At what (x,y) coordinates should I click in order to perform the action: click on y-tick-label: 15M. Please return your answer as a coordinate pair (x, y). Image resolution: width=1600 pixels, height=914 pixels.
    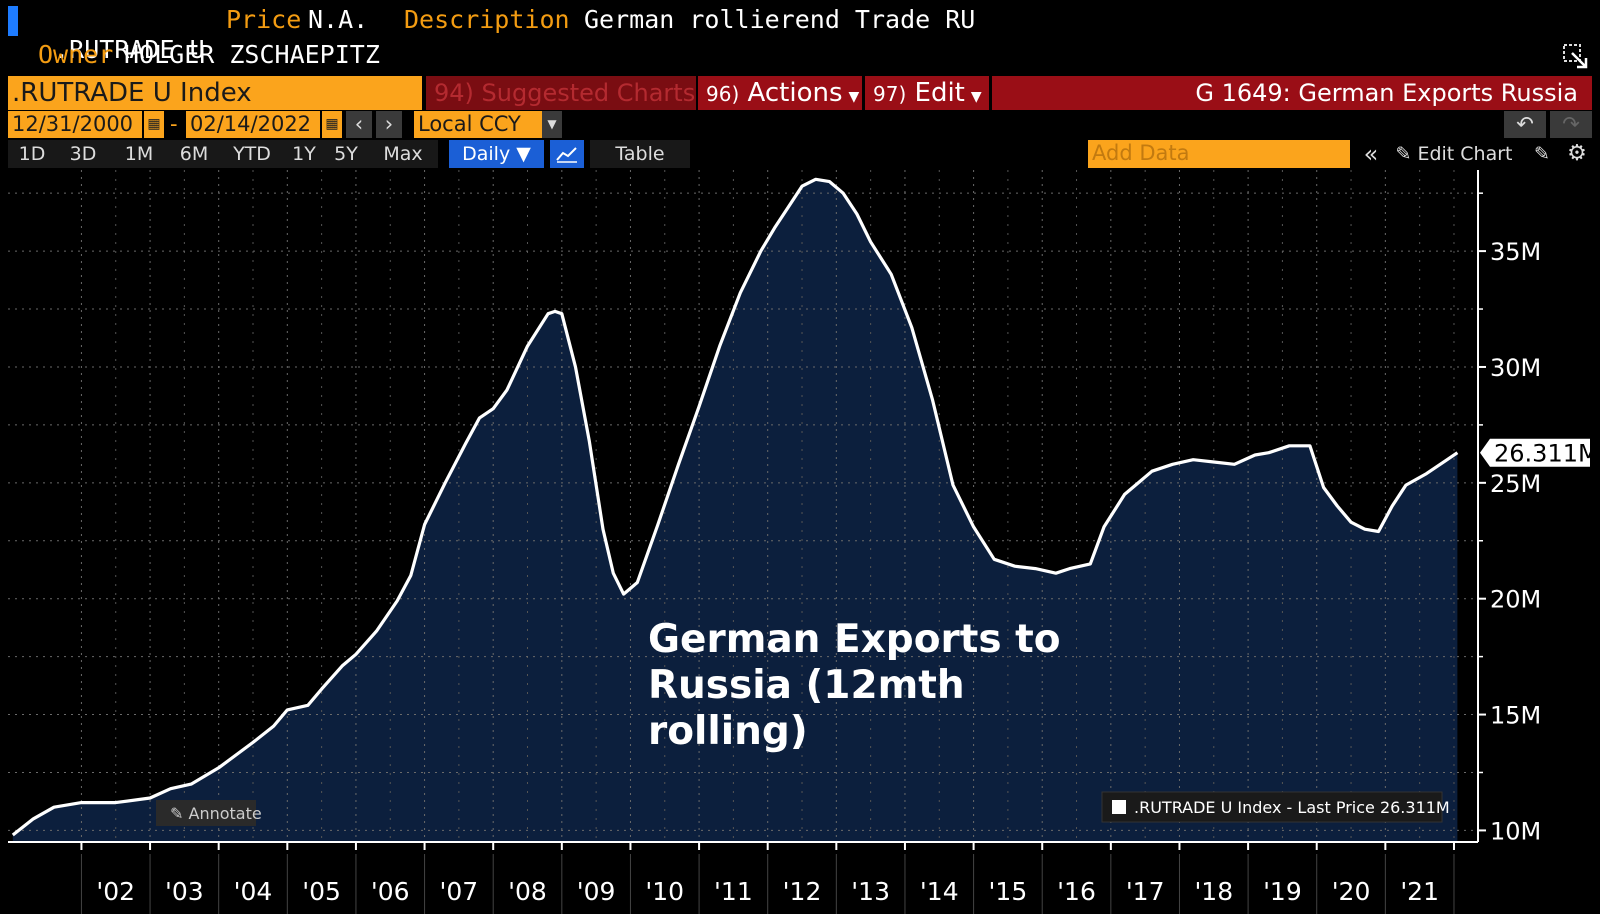
    Looking at the image, I should click on (1515, 716).